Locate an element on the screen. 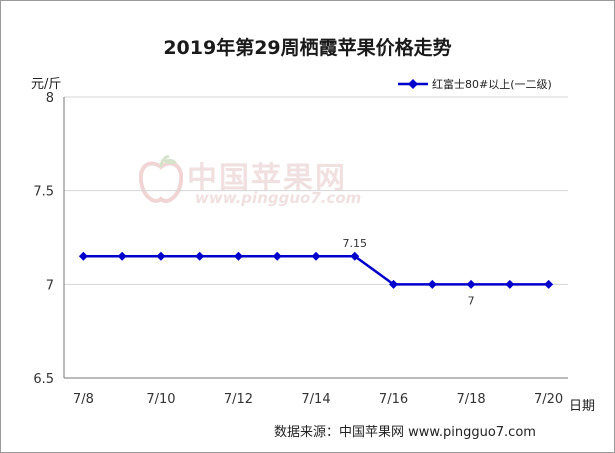 Image resolution: width=615 pixels, height=453 pixels. x-axis-unit-label: 日期 is located at coordinates (582, 406).